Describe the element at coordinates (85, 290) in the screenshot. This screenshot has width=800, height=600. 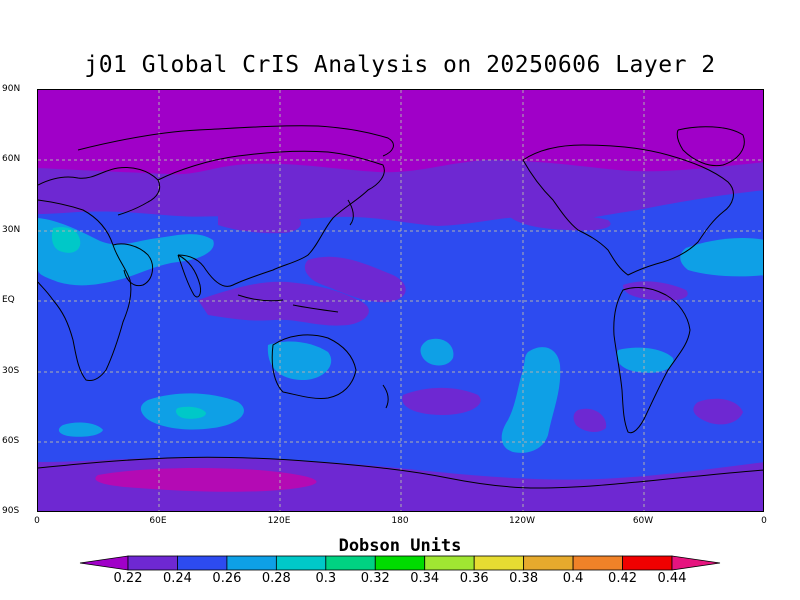
I see `coast-africa` at that location.